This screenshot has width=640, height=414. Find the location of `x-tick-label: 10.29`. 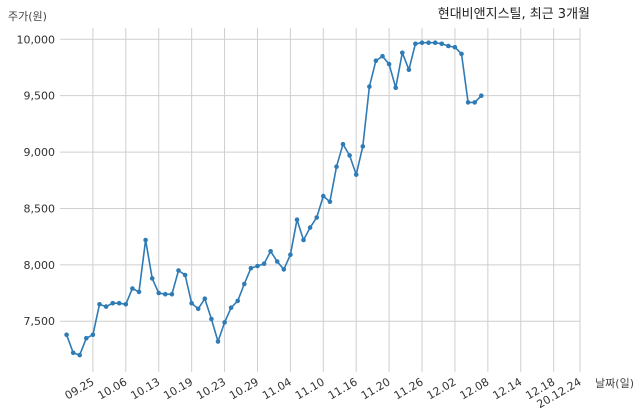

x-tick-label: 10.29 is located at coordinates (244, 388).